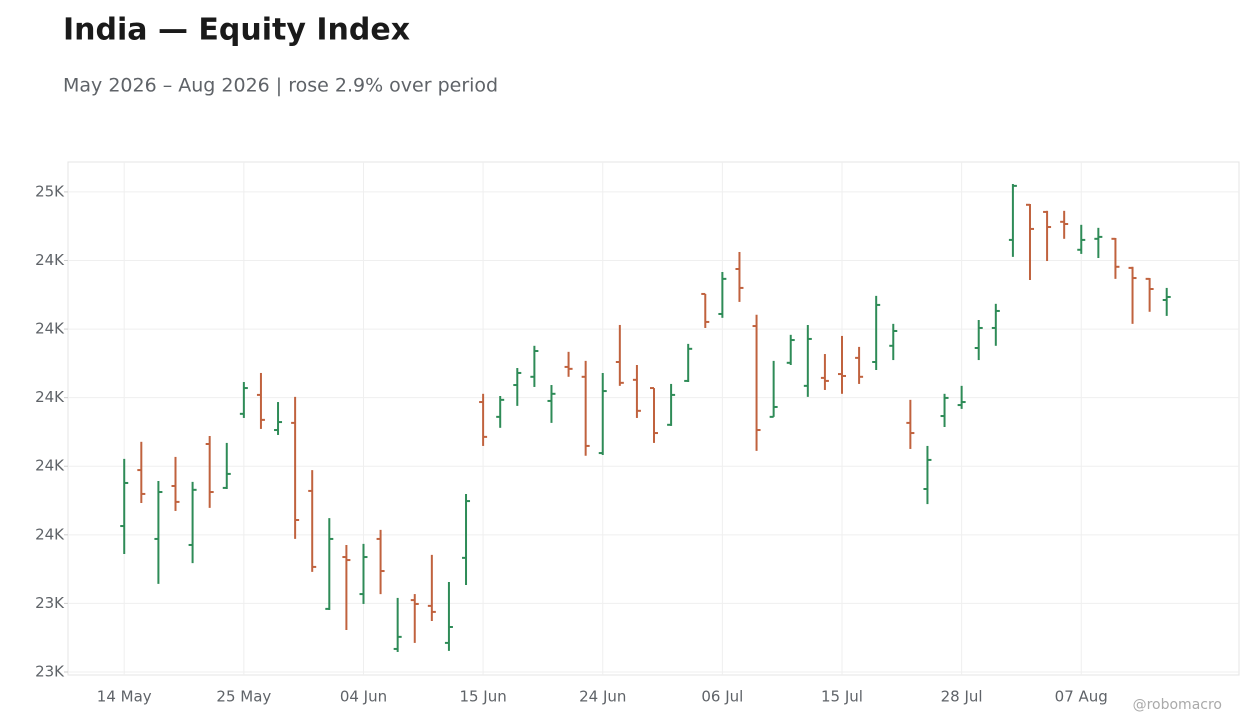  What do you see at coordinates (722, 697) in the screenshot?
I see `x-tick-label: 06 Jul` at bounding box center [722, 697].